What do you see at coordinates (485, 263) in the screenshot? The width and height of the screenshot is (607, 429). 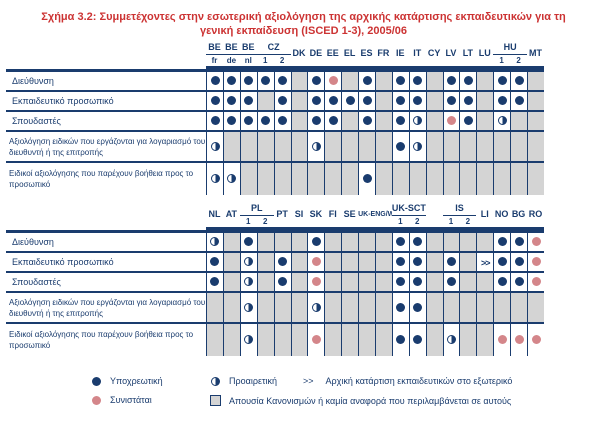 I see `abroad-arrow-icon: >>` at bounding box center [485, 263].